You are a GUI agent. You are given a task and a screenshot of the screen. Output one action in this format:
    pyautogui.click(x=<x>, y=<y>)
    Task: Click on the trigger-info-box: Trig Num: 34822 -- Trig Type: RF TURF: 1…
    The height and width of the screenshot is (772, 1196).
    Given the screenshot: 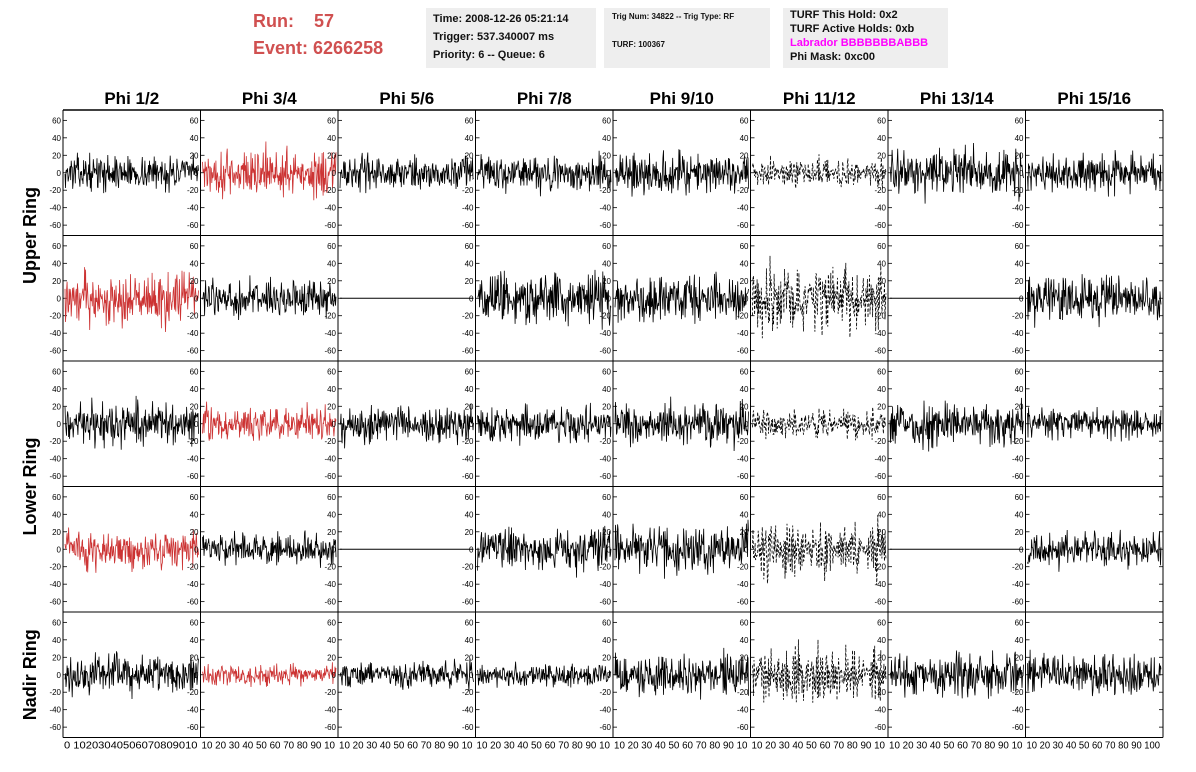 What is the action you would take?
    pyautogui.click(x=687, y=38)
    